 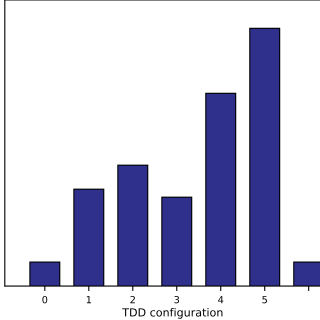 I want to click on x-axis-title: TDD configuration, so click(x=172, y=313).